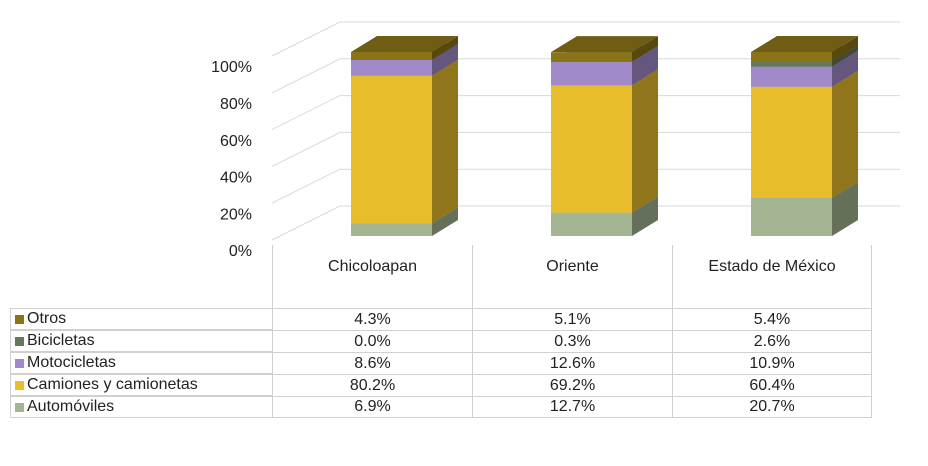 Image resolution: width=928 pixels, height=466 pixels. Describe the element at coordinates (572, 407) in the screenshot. I see `data-label: 12.7%` at that location.